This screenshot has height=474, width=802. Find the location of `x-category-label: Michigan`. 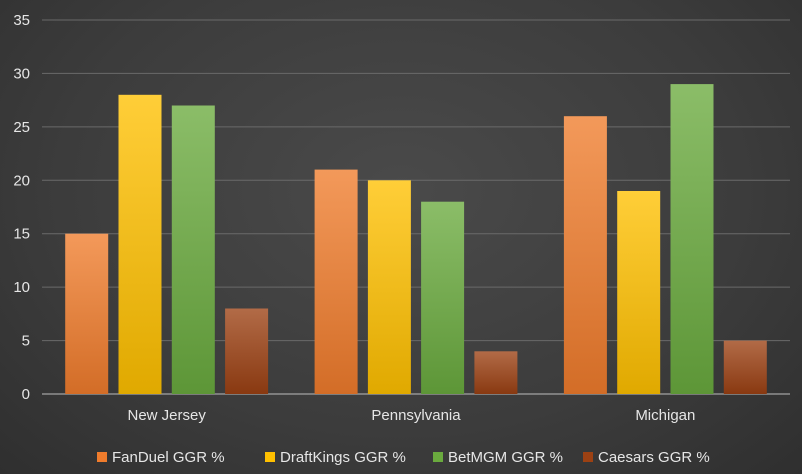

x-category-label: Michigan is located at coordinates (665, 415).